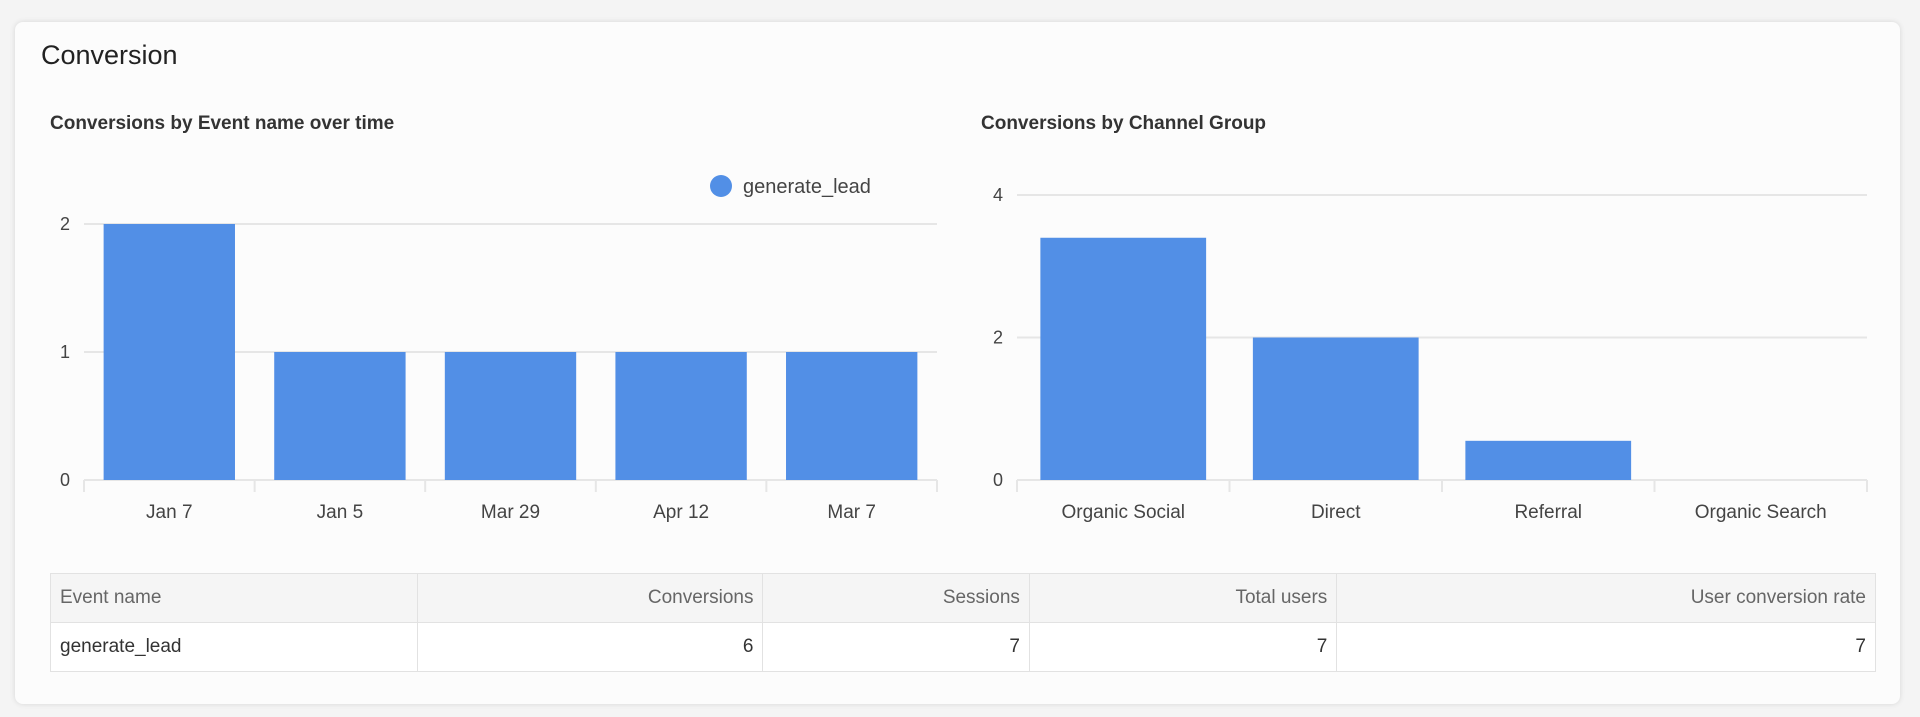  I want to click on channel-y-tick-label: 4, so click(998, 195).